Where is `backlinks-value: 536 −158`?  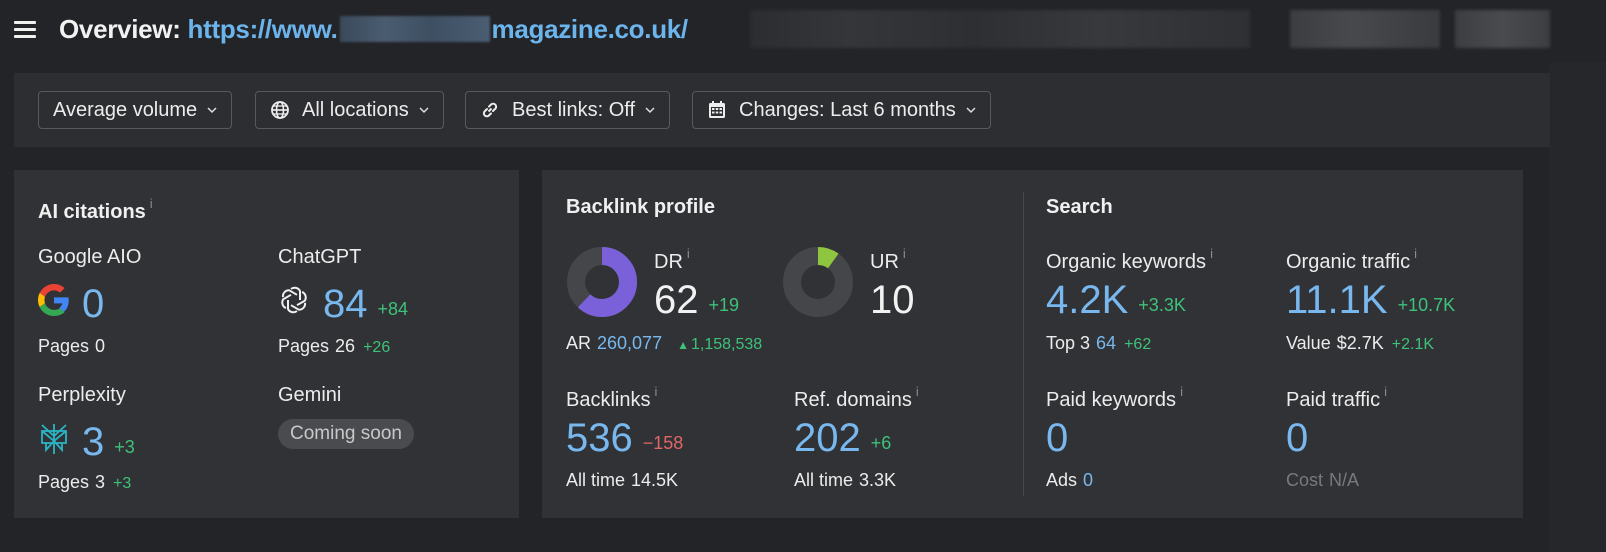 backlinks-value: 536 −158 is located at coordinates (625, 438).